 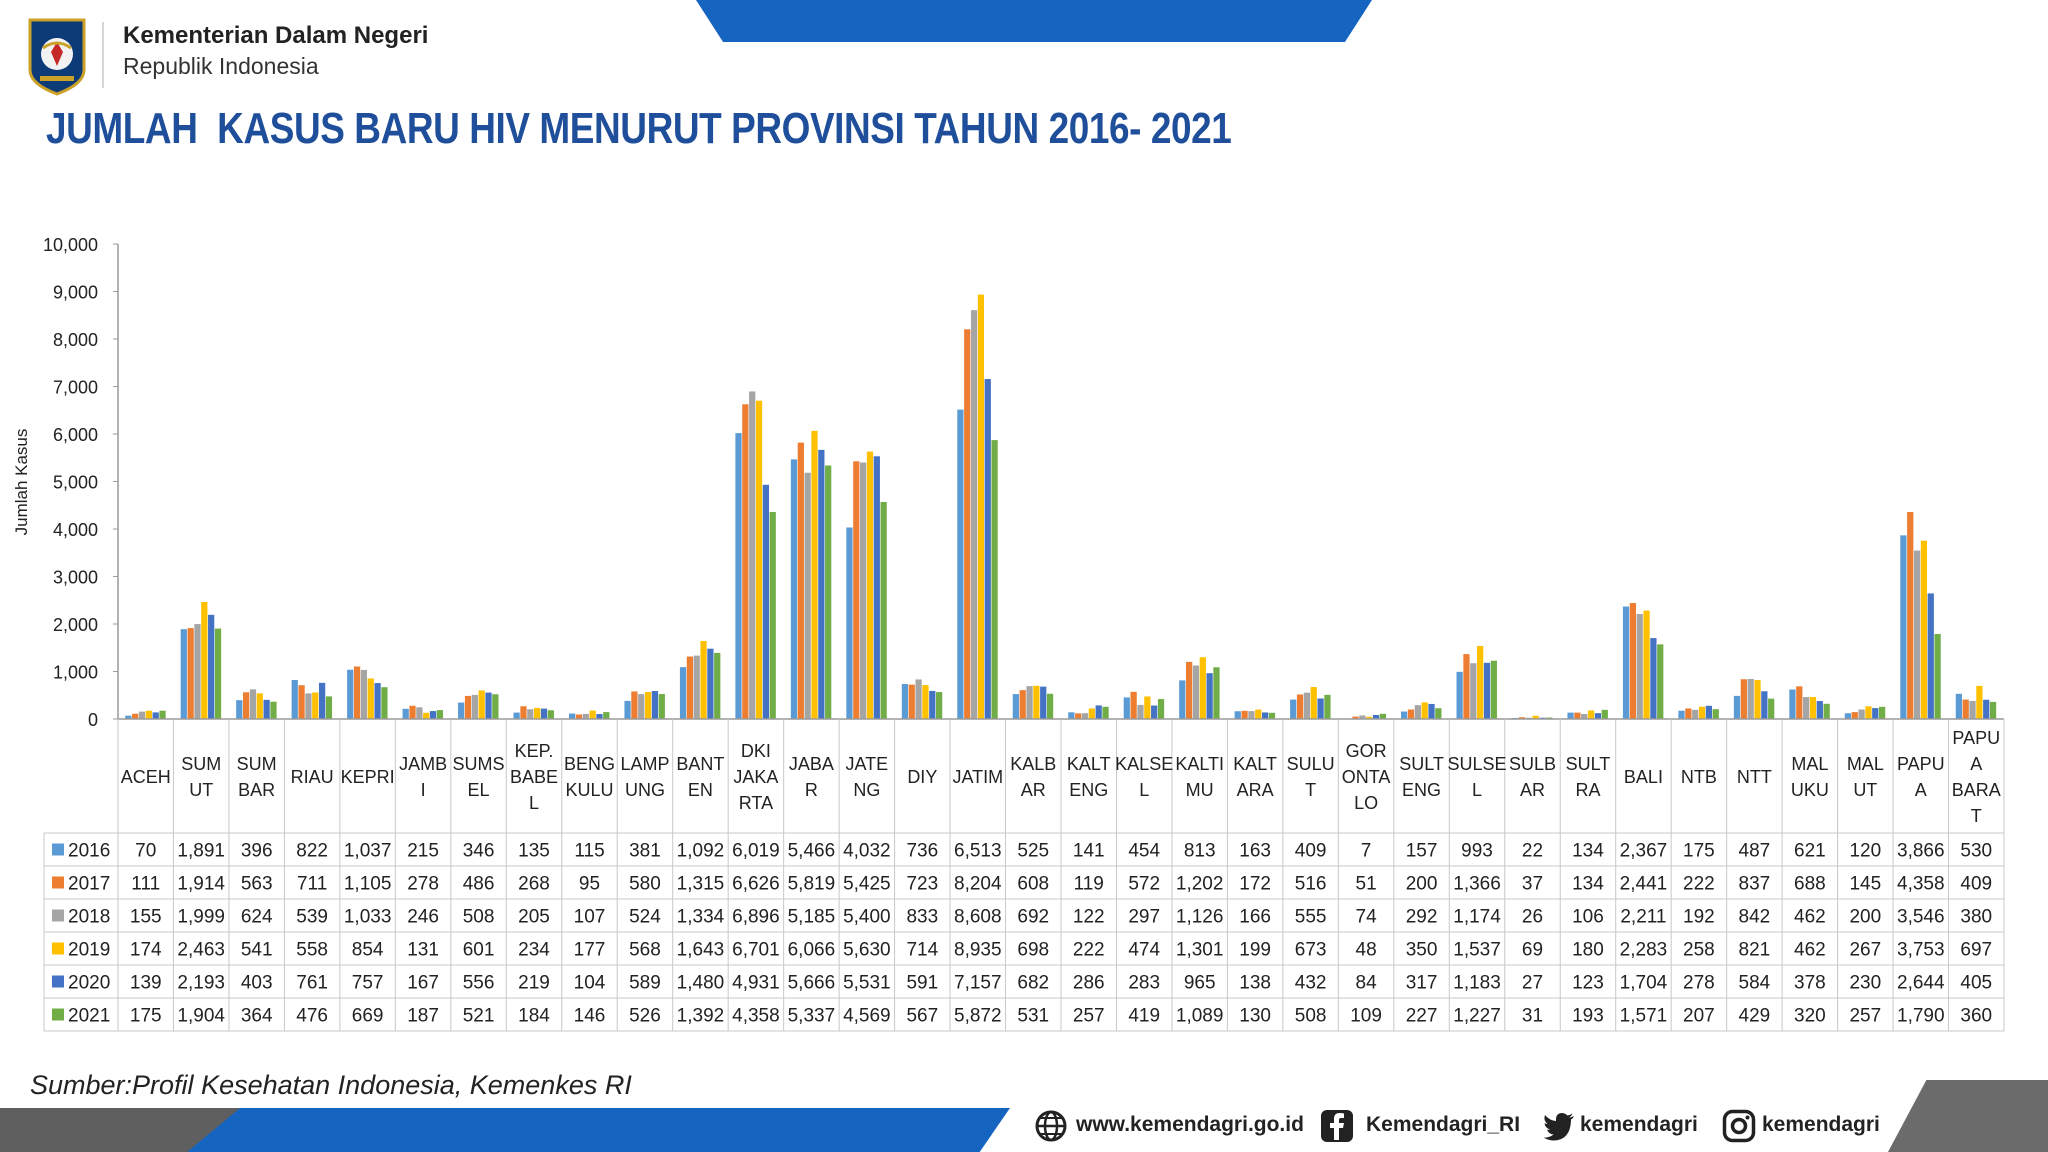 I want to click on category-label: MAL, so click(x=1809, y=764).